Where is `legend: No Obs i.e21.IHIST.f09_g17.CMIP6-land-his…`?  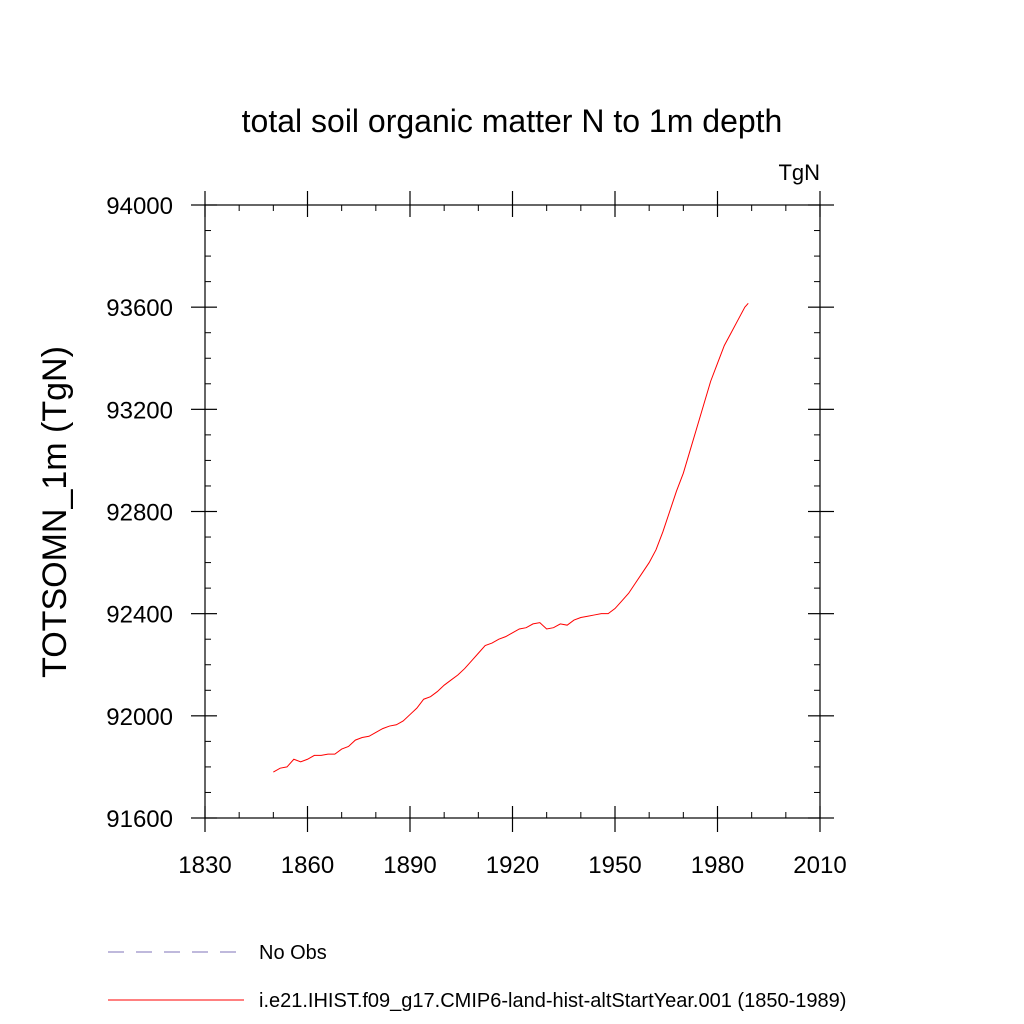
legend: No Obs i.e21.IHIST.f09_g17.CMIP6-land-his… is located at coordinates (477, 977).